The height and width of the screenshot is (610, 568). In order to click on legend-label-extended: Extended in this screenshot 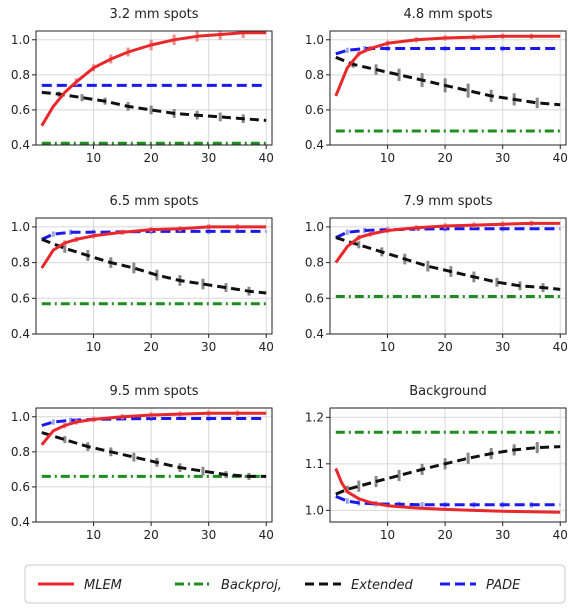, I will do `click(382, 585)`.